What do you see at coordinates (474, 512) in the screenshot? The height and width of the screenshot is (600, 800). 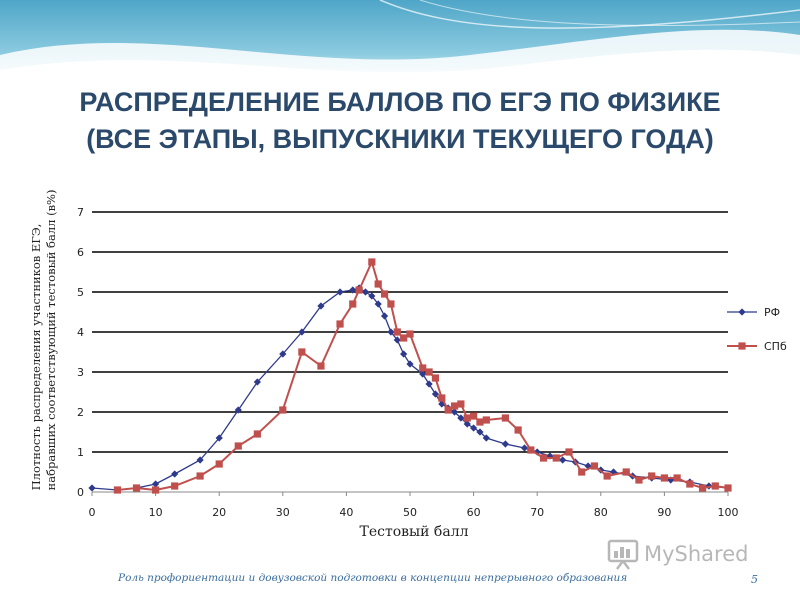 I see `x-tick-label: 60` at bounding box center [474, 512].